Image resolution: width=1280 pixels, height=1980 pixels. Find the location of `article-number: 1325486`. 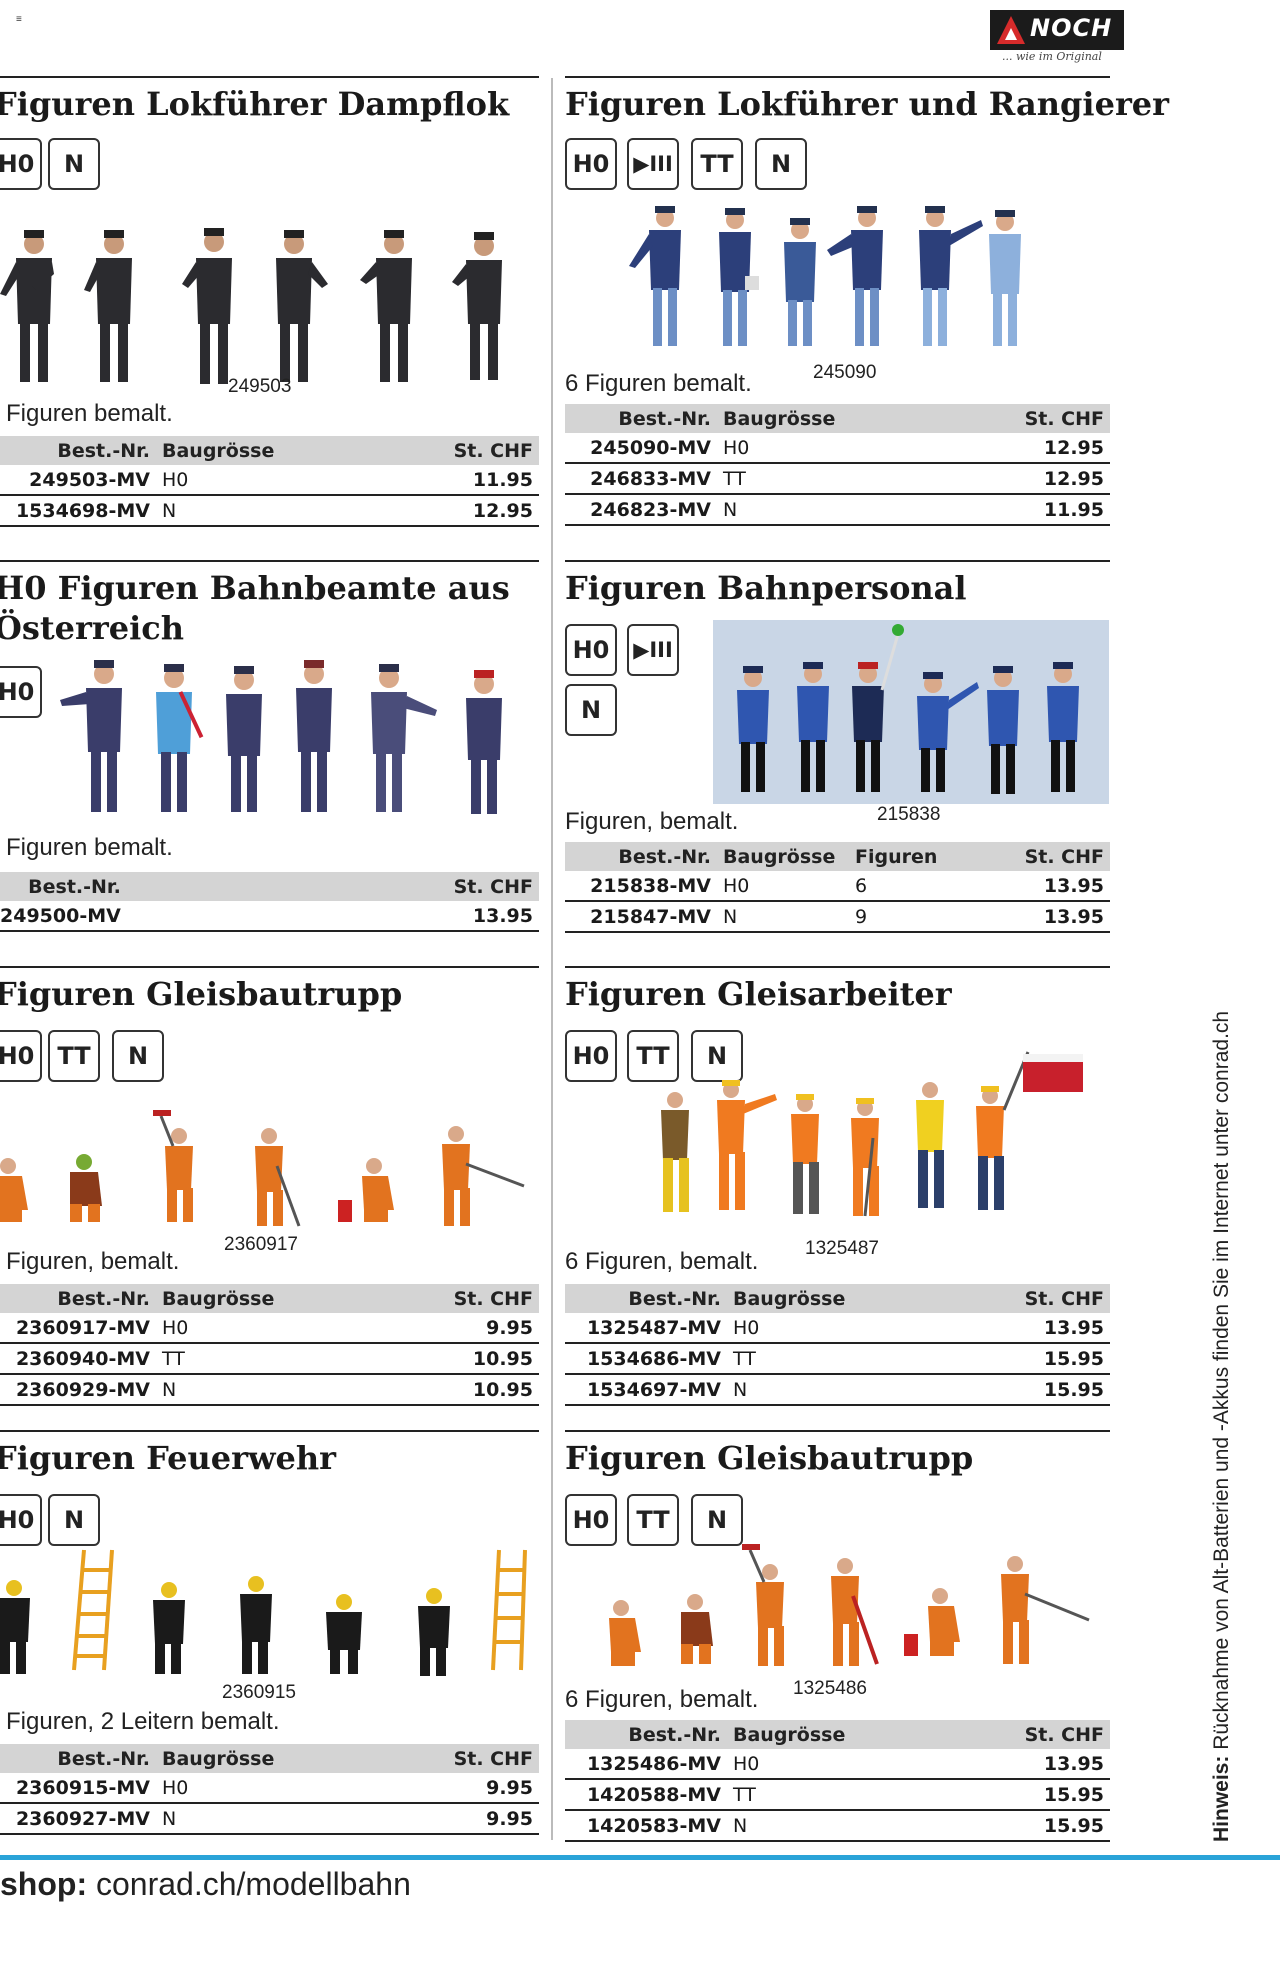

article-number: 1325486 is located at coordinates (830, 1688).